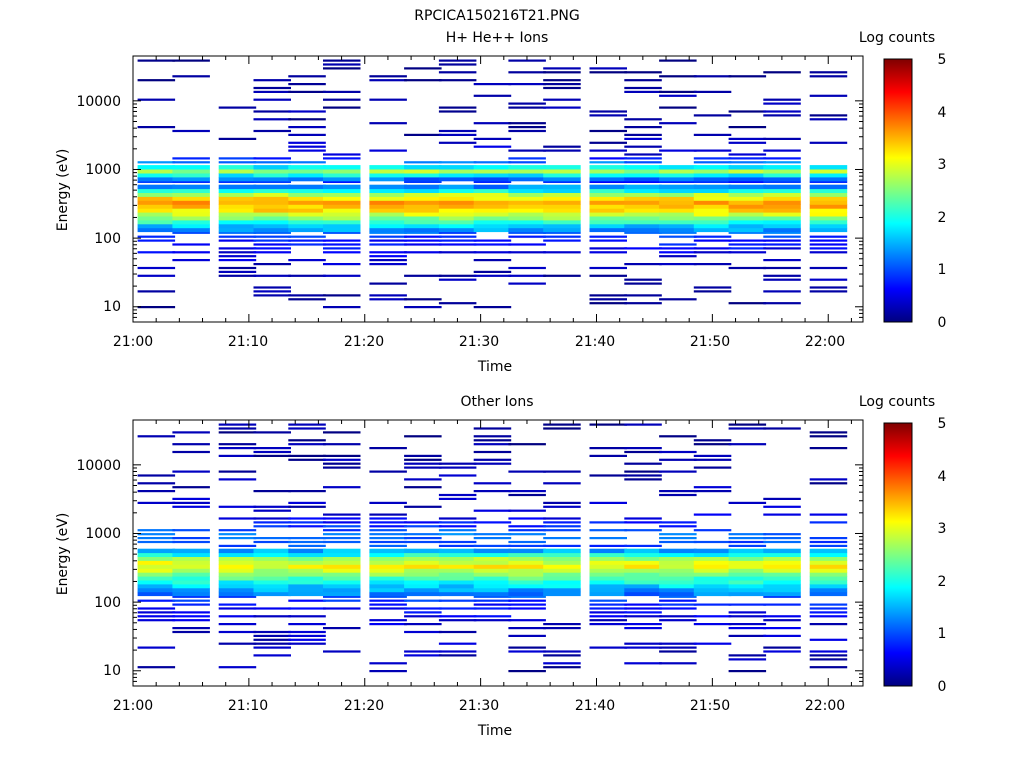 The width and height of the screenshot is (1024, 768). What do you see at coordinates (942, 323) in the screenshot?
I see `colorbar-tick-label: 0` at bounding box center [942, 323].